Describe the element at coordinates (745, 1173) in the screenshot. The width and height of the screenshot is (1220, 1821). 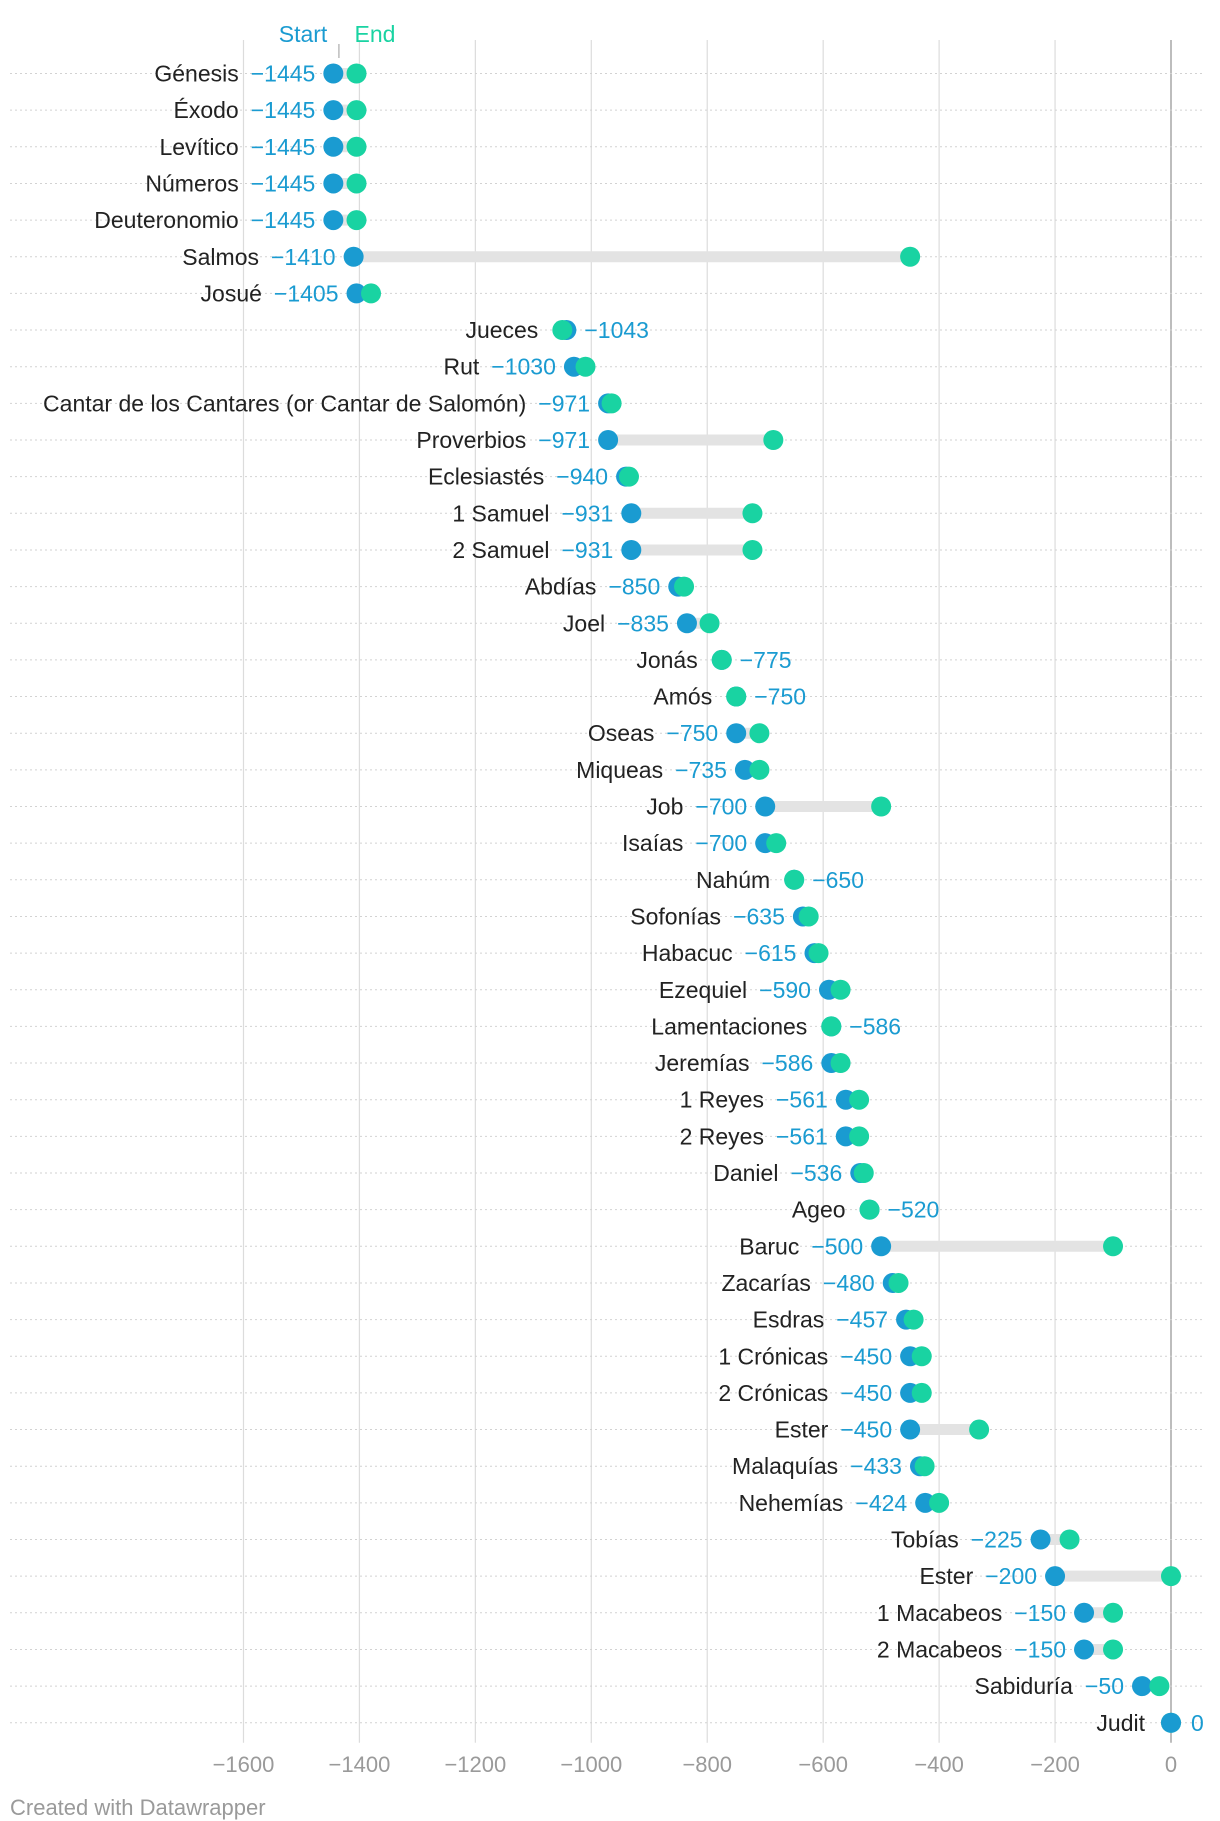
I see `row-label: Daniel` at that location.